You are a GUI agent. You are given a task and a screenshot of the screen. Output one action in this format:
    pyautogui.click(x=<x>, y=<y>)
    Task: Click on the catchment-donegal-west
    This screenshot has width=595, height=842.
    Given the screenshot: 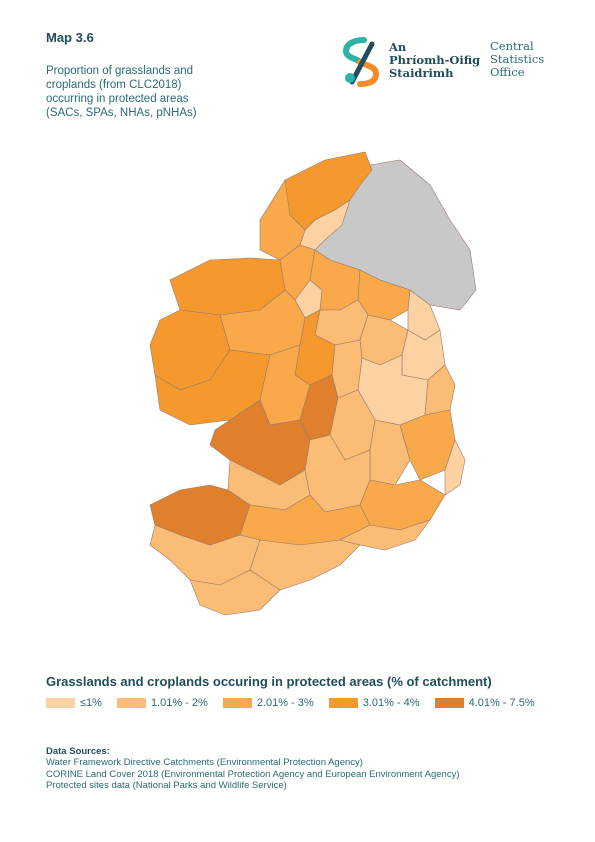 What is the action you would take?
    pyautogui.click(x=282, y=220)
    